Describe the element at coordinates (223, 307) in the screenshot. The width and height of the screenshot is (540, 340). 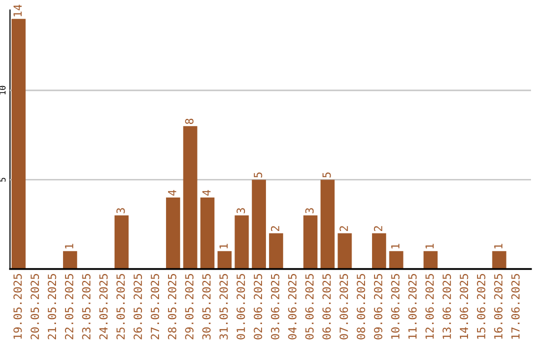
I see `x-tick-label: 31.05.2025` at that location.